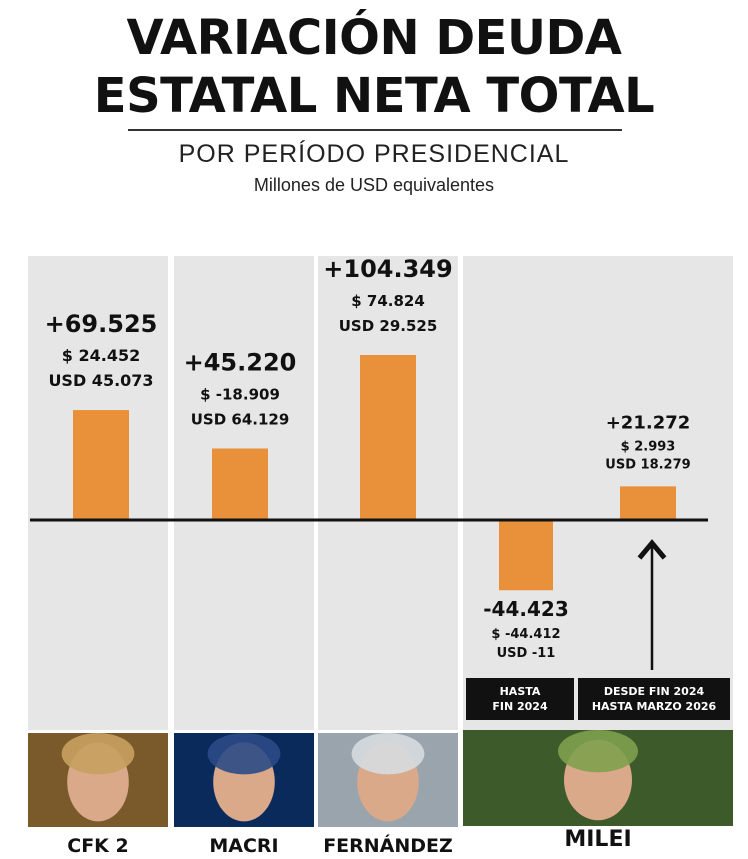 The image size is (748, 859). I want to click on bar-milei-hasta-fin-2024, so click(526, 555).